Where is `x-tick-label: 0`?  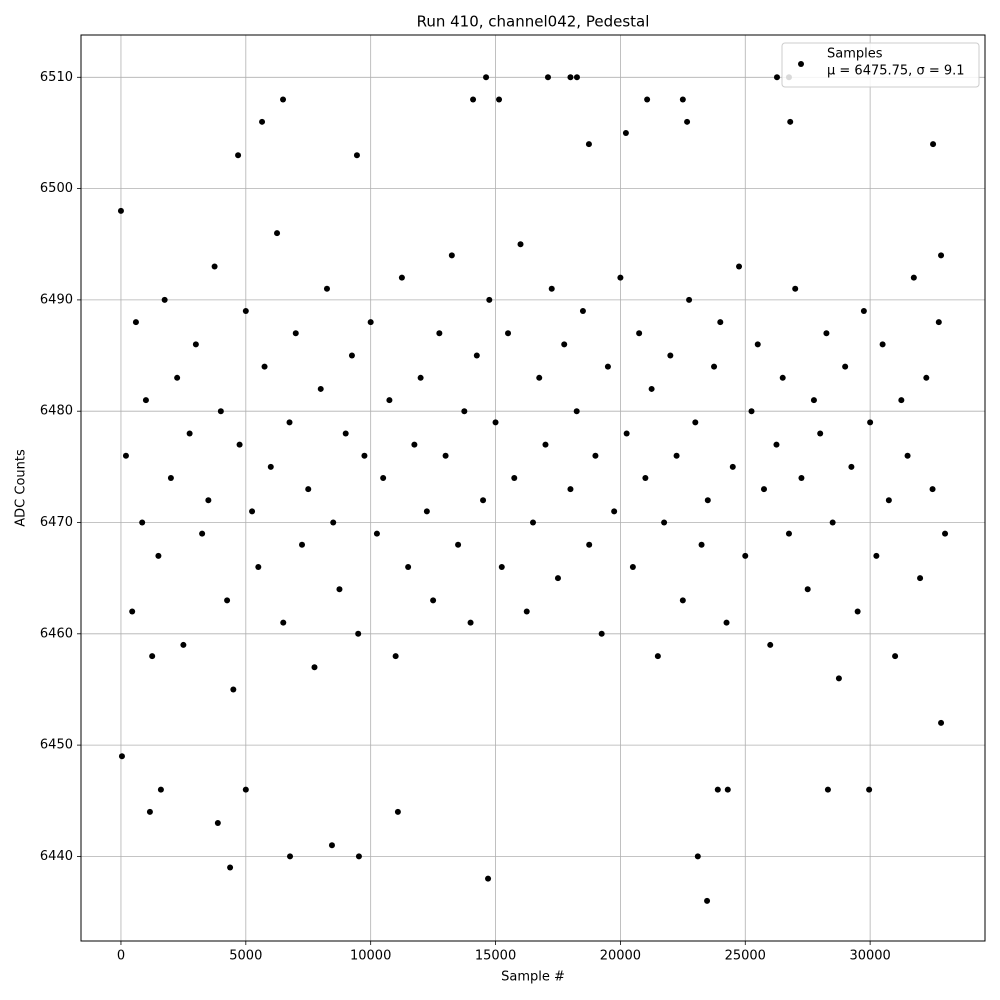
x-tick-label: 0 is located at coordinates (121, 956).